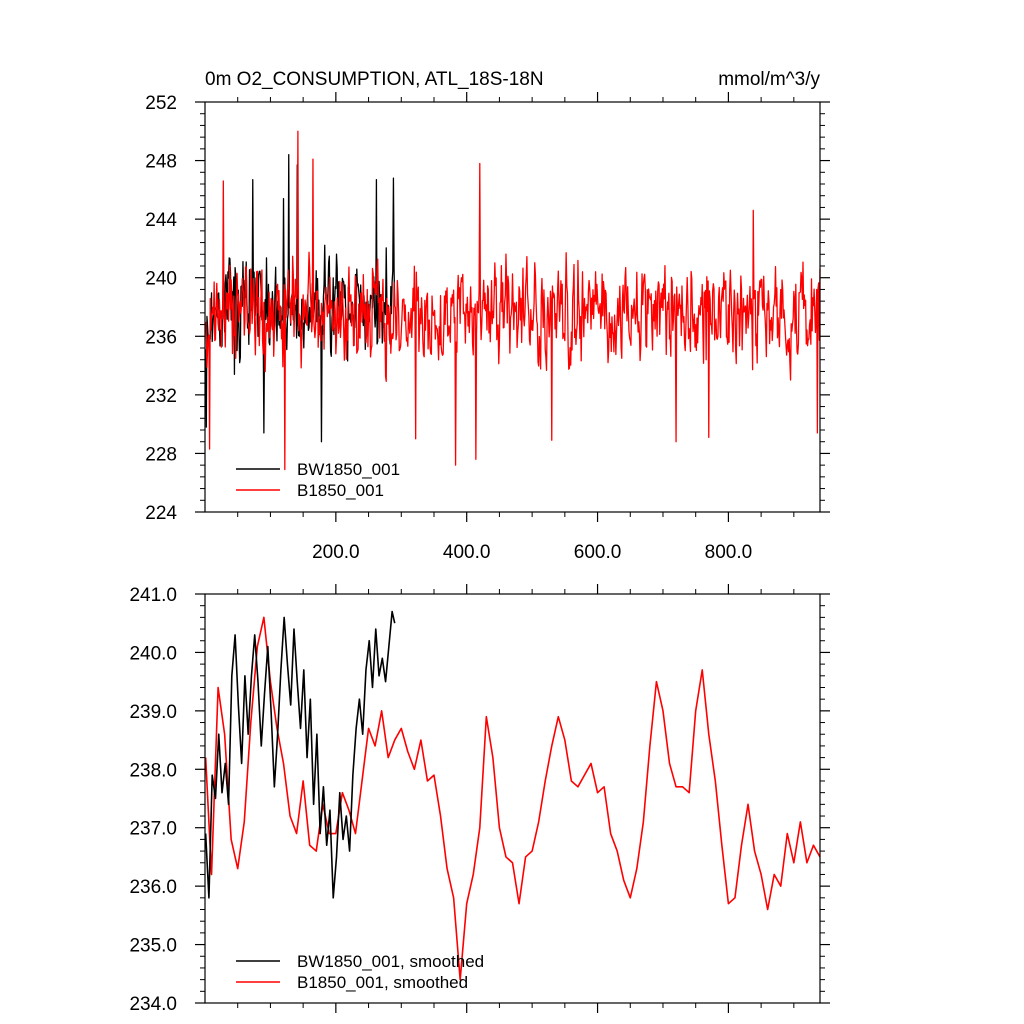  I want to click on legend-label-b1850-smoothed: B1850_001, smoothed, so click(382, 982).